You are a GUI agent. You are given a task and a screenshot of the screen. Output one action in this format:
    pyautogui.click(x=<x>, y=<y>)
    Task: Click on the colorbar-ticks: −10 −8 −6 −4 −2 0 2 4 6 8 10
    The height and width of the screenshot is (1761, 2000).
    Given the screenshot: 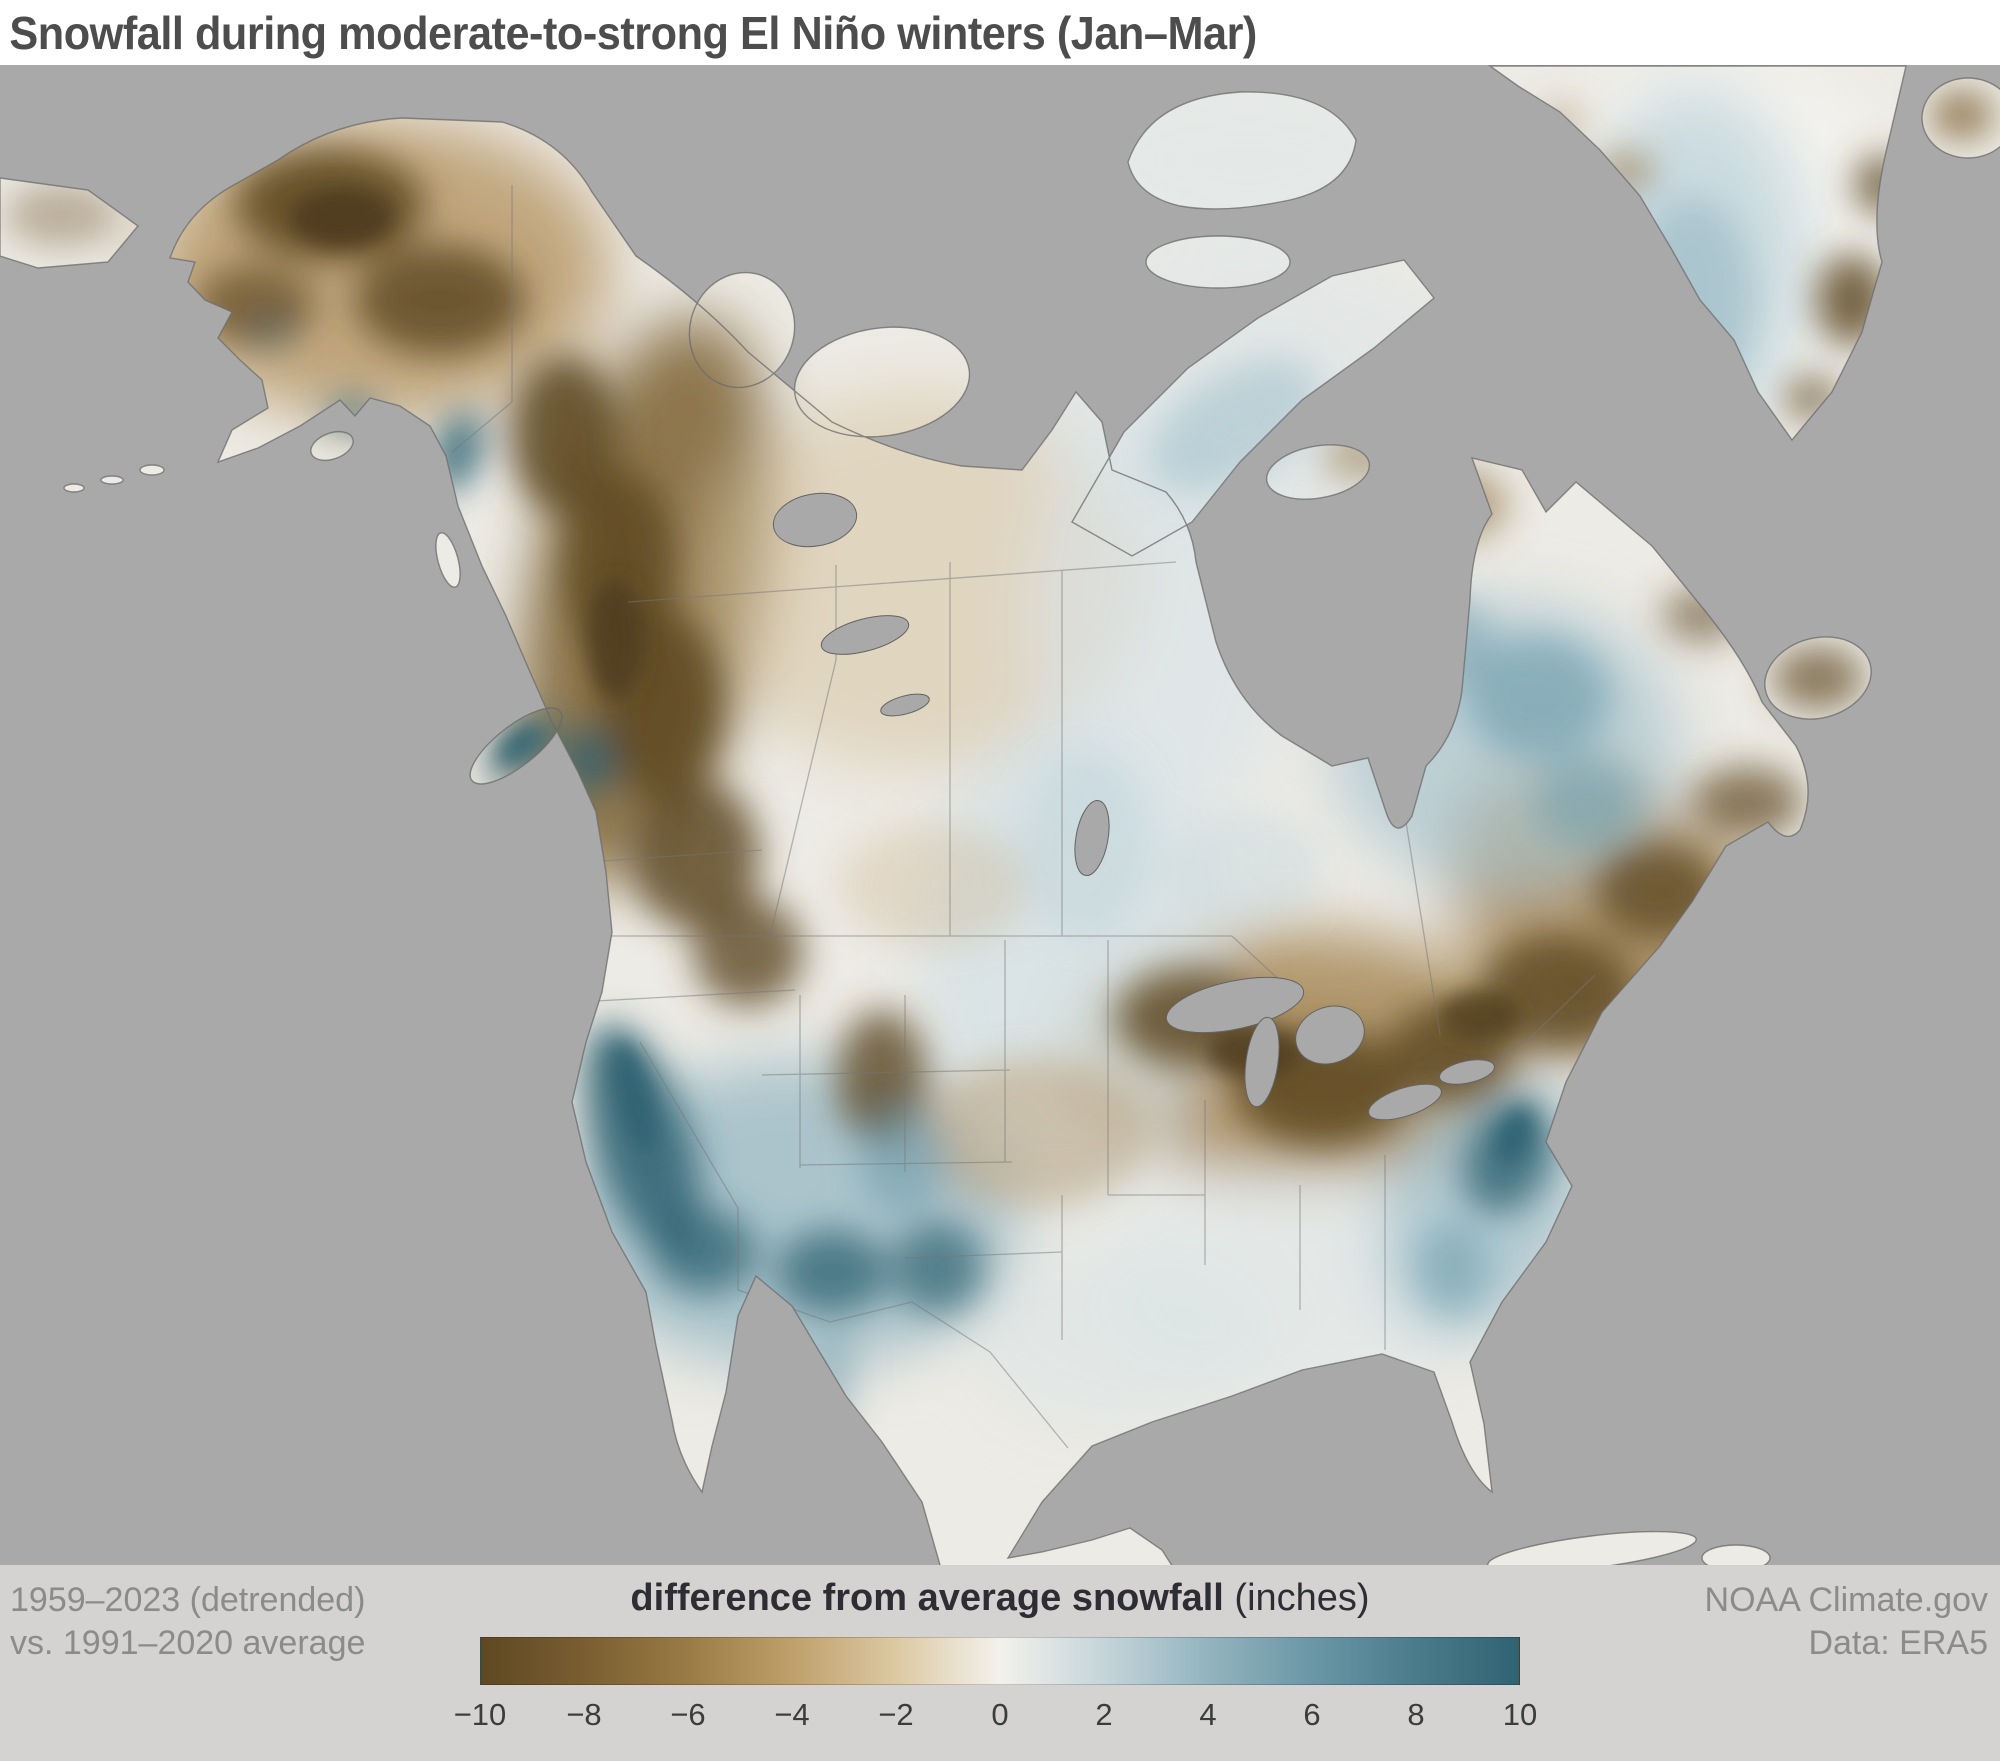 What is the action you would take?
    pyautogui.click(x=996, y=1718)
    